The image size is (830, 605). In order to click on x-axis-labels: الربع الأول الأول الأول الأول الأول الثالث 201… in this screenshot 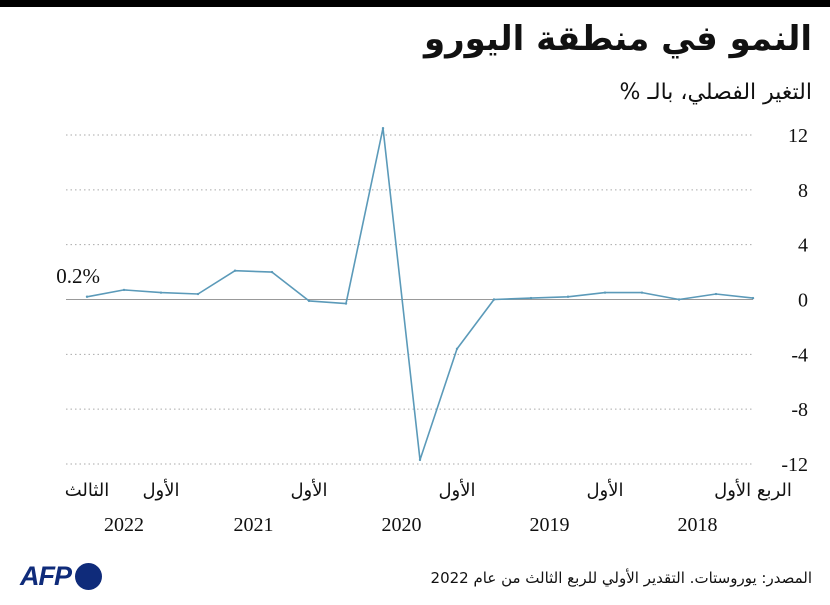, I will do `click(428, 507)`.